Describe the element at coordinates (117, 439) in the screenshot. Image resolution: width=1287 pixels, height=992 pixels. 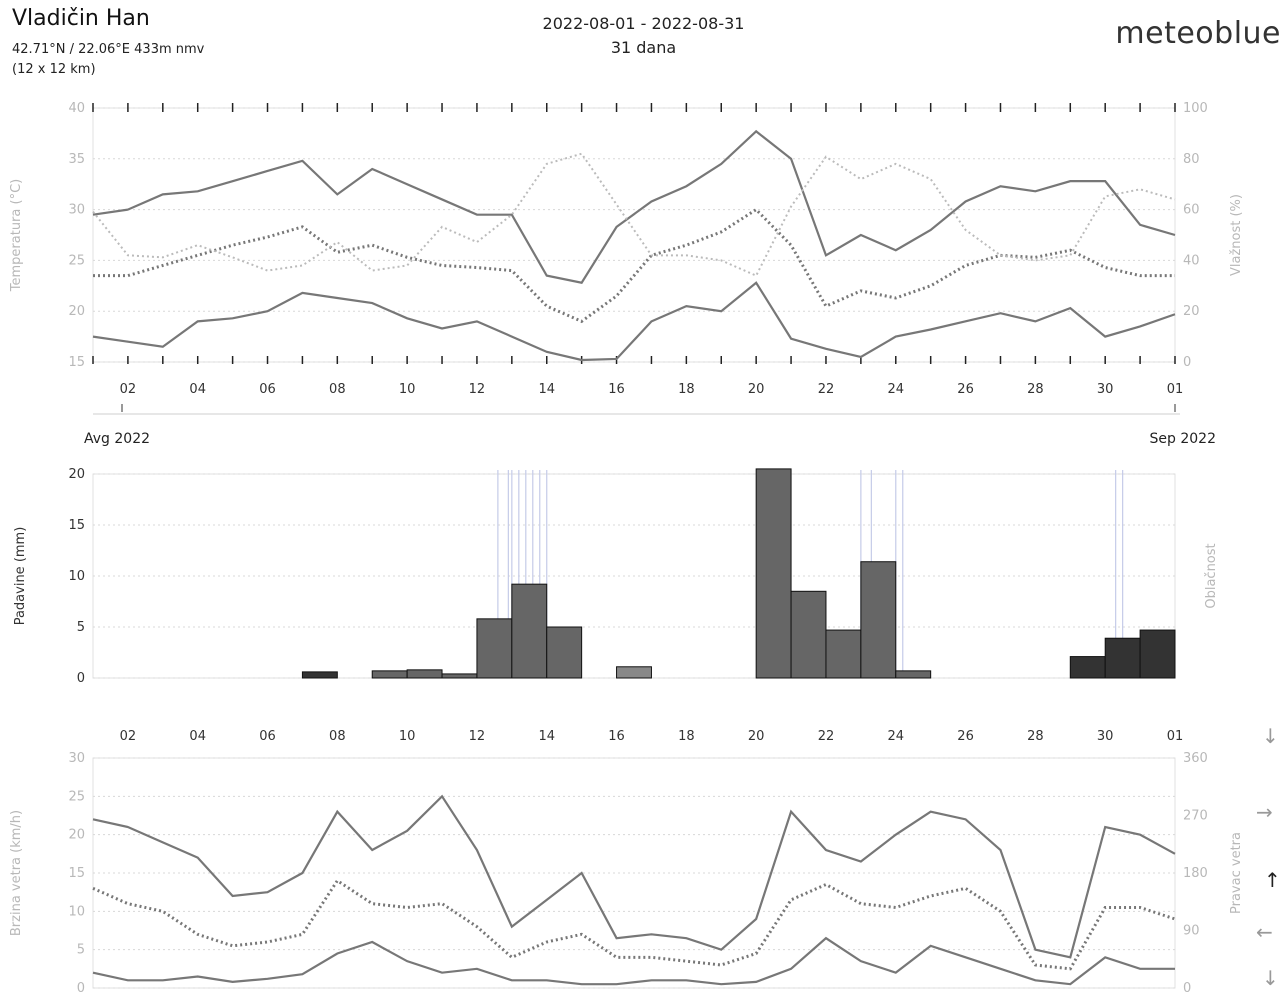
I see `month-label: Avg 2022` at that location.